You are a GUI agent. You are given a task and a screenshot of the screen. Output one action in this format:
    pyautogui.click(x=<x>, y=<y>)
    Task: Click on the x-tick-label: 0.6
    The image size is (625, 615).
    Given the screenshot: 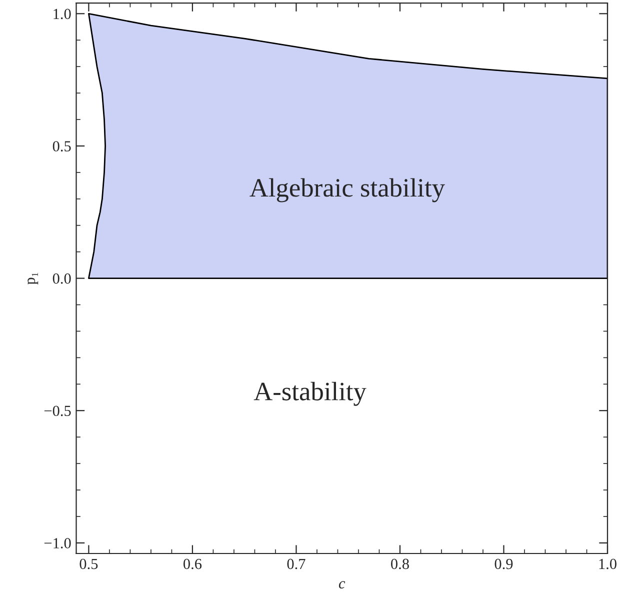 What is the action you would take?
    pyautogui.click(x=192, y=564)
    